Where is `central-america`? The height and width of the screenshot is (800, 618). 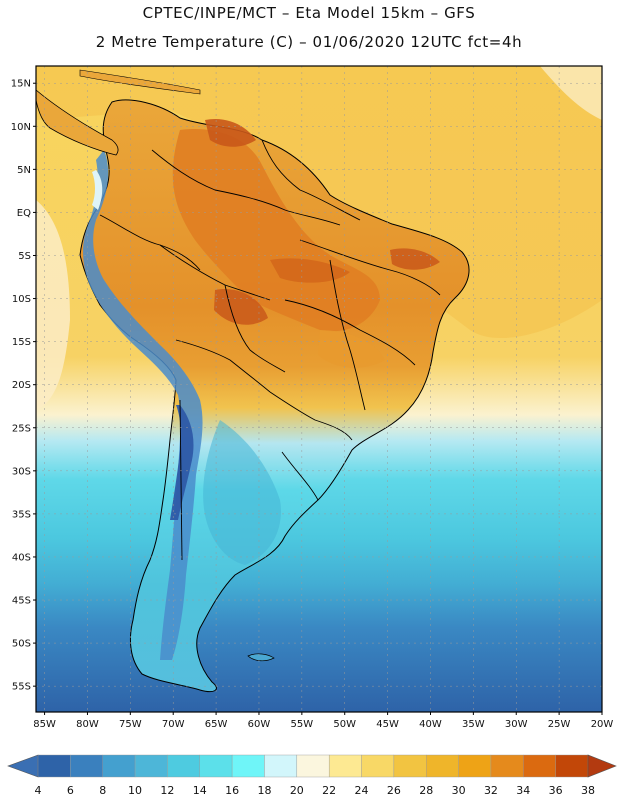 central-america is located at coordinates (77, 122).